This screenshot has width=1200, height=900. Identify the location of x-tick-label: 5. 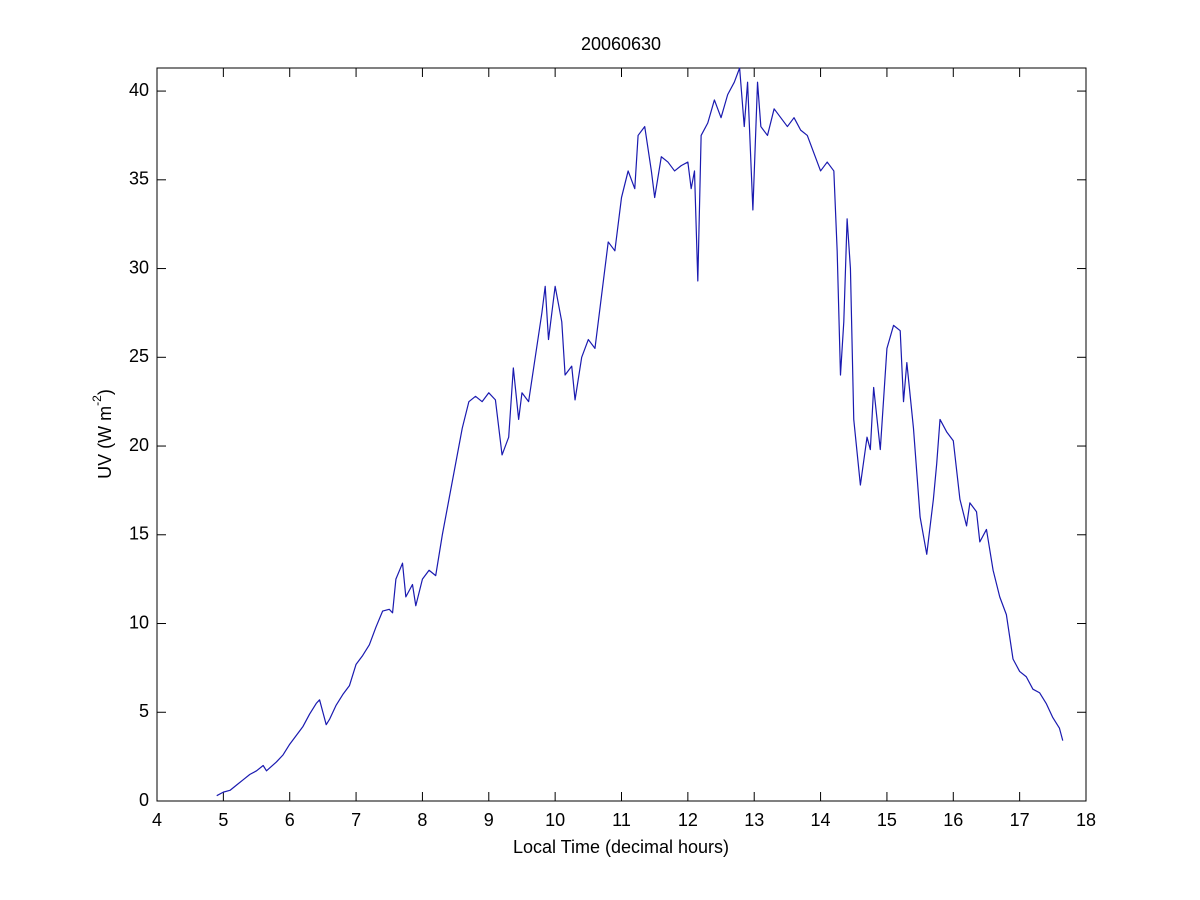
(223, 820).